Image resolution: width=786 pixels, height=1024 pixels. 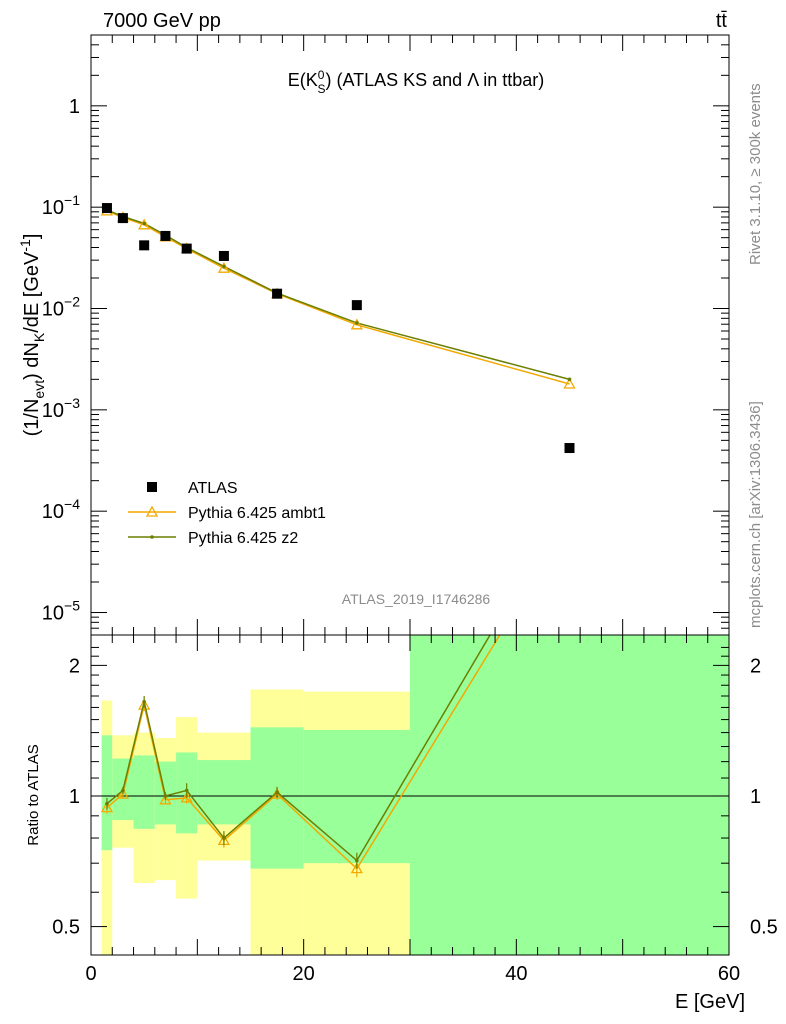 I want to click on y-tick-label: 1, so click(x=74, y=107).